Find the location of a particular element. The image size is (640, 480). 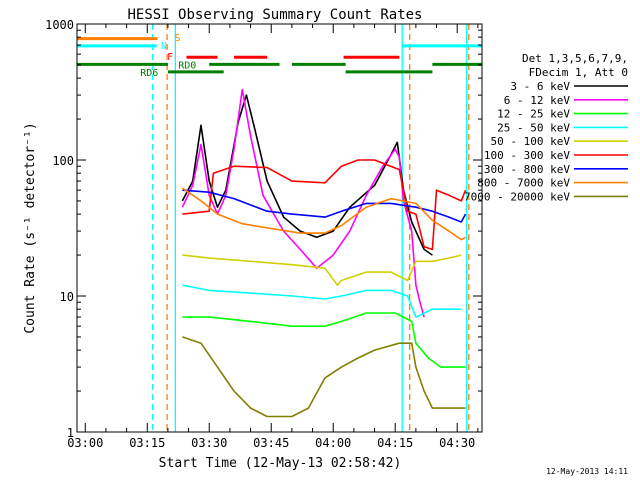

legend-entry-label: 50 - 100 keV is located at coordinates (531, 141).